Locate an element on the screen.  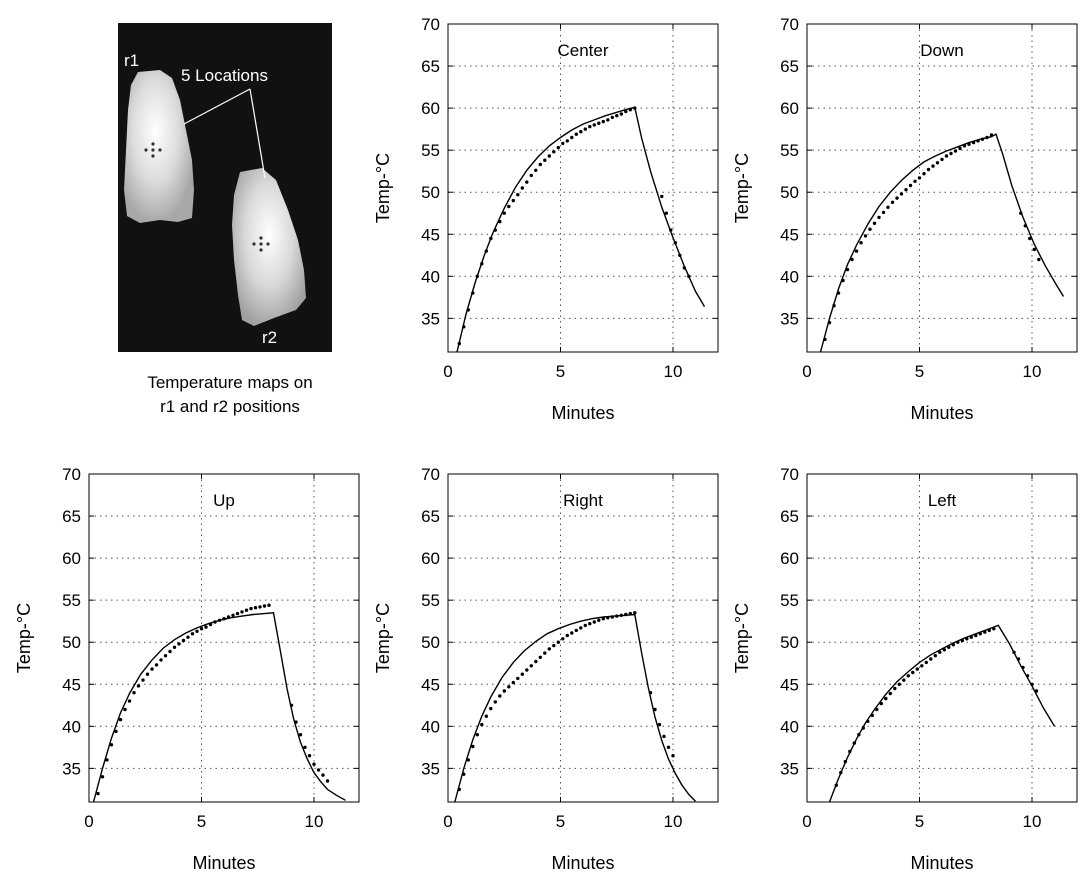
y-tick-label: 35 is located at coordinates (430, 768).